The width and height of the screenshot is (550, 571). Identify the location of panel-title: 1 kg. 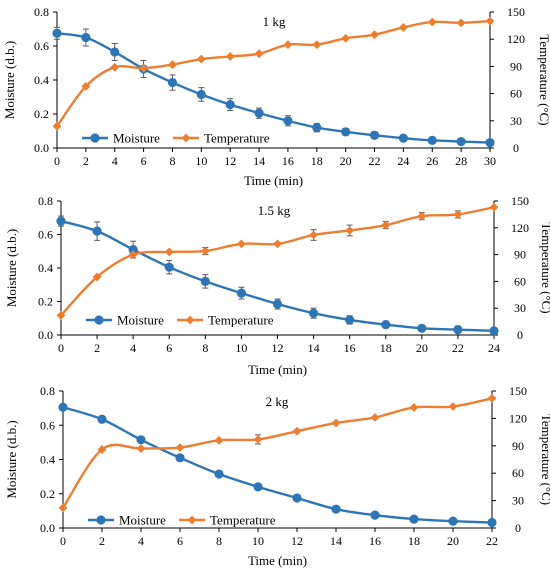
(274, 21).